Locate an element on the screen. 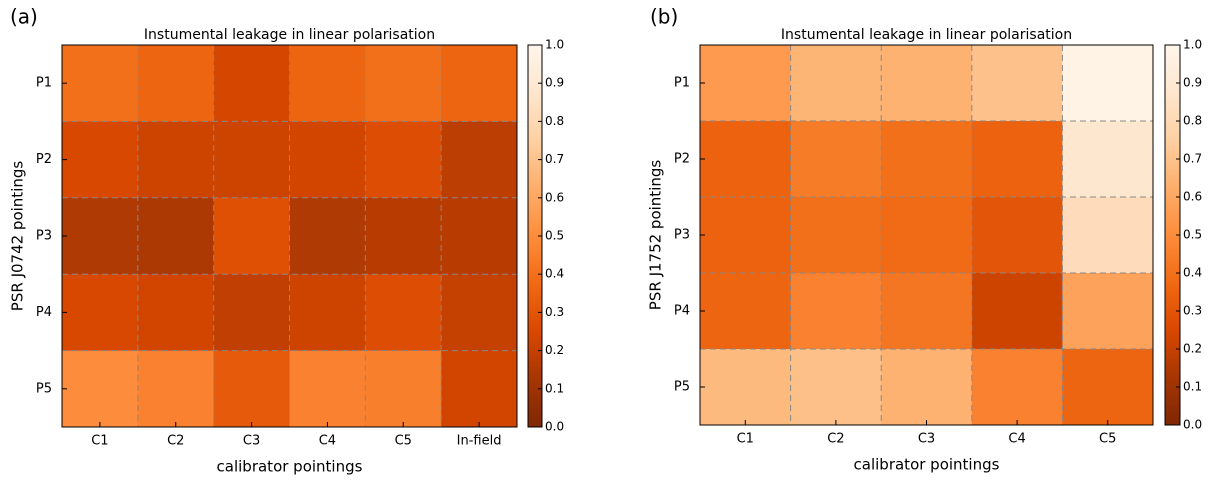 This screenshot has width=1228, height=480. x-tick-label: In-field is located at coordinates (479, 441).